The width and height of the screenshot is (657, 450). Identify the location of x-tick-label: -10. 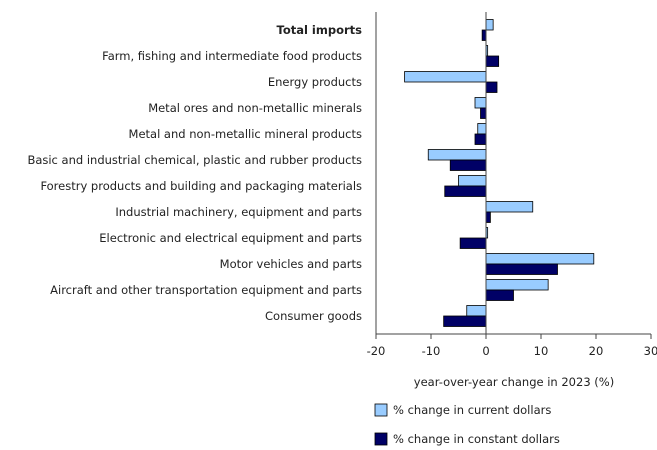
(431, 351).